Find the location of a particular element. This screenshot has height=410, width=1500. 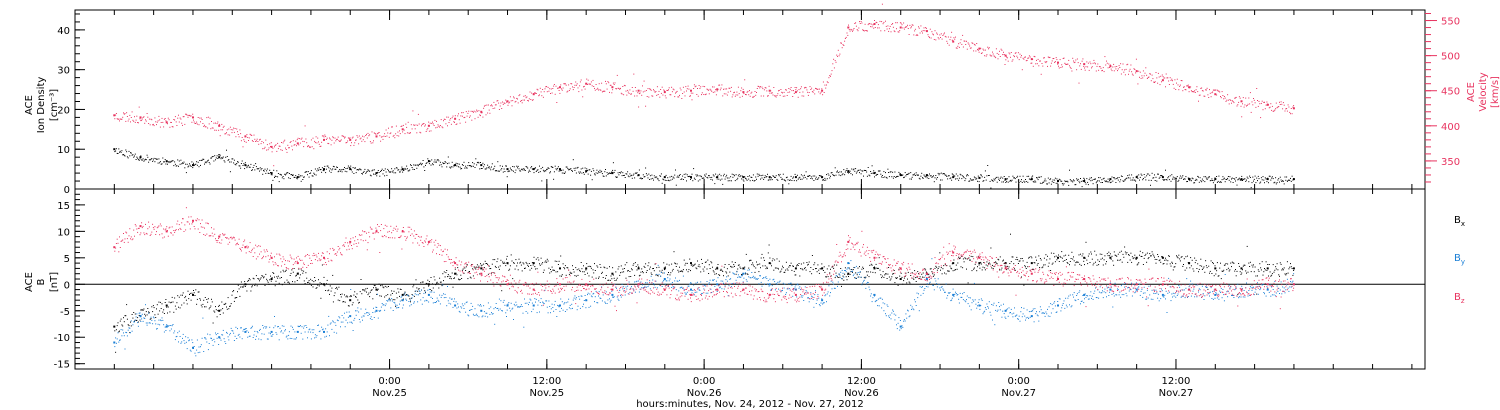

velocity-axis-title-3: [km/s] is located at coordinates (1495, 92).